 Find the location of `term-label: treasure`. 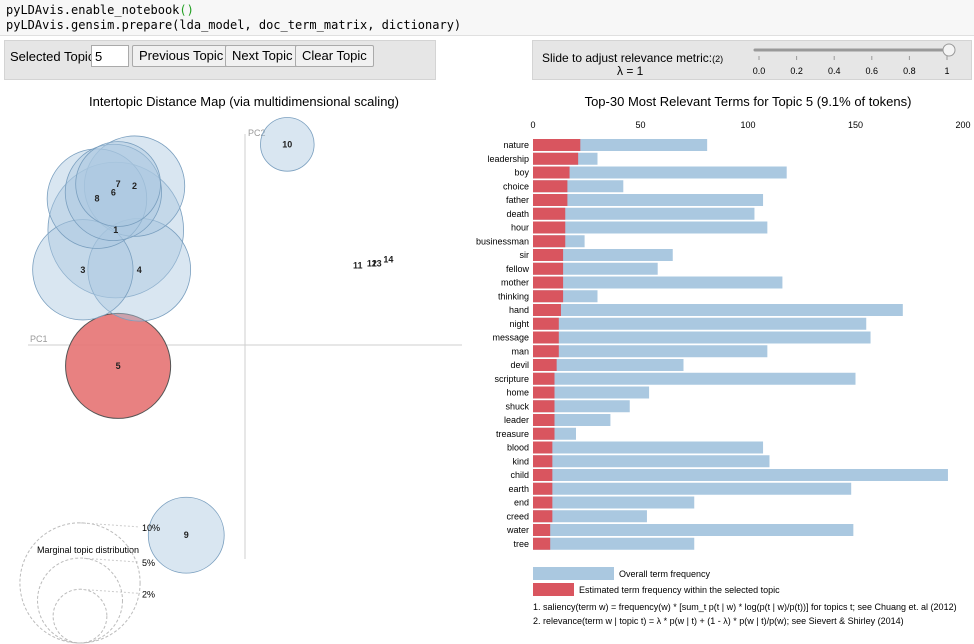

term-label: treasure is located at coordinates (512, 434).